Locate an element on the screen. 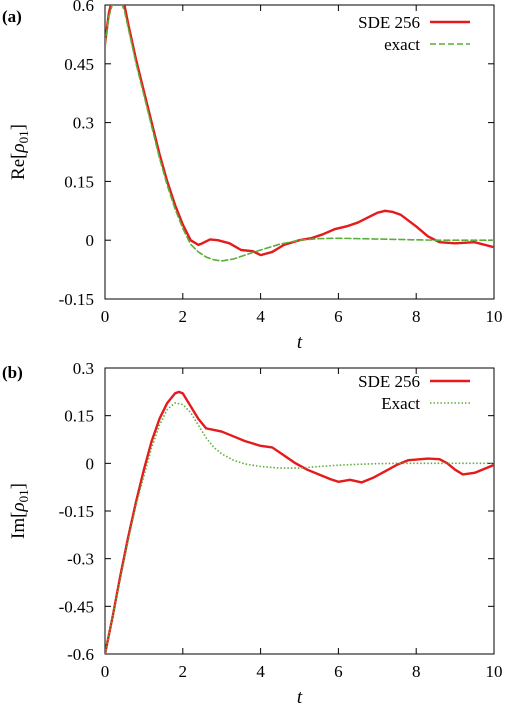 This screenshot has height=709, width=507. y-tick-label: -0.6 is located at coordinates (80, 654).